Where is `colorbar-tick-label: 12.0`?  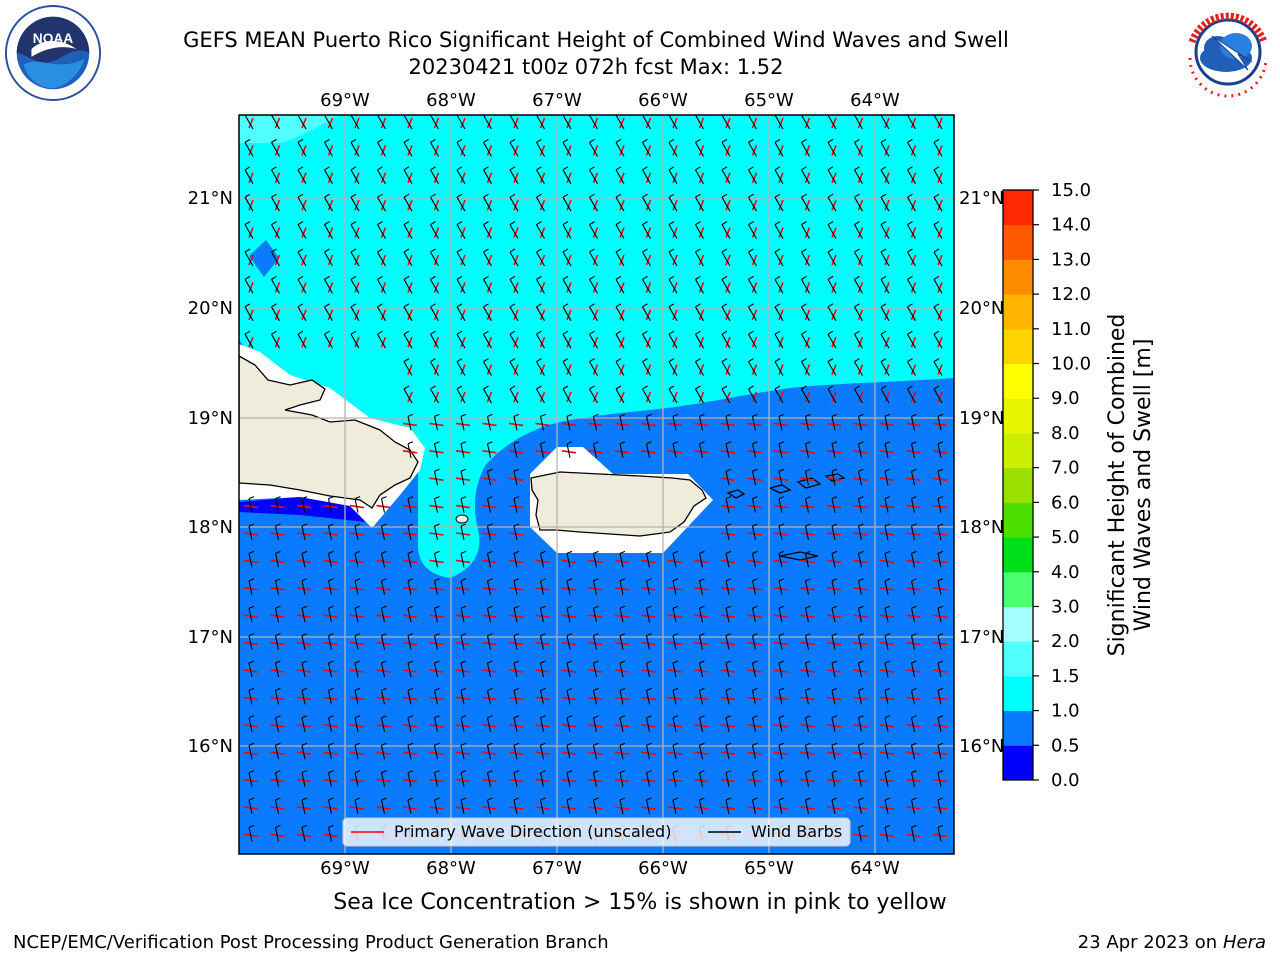
colorbar-tick-label: 12.0 is located at coordinates (1071, 294).